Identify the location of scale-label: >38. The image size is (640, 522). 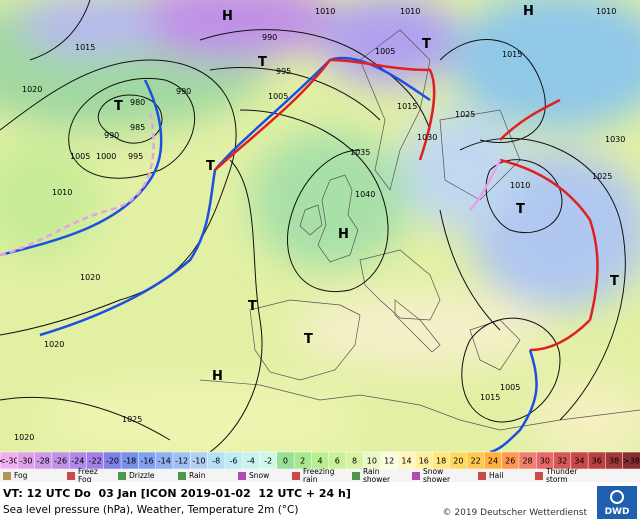
(631, 461).